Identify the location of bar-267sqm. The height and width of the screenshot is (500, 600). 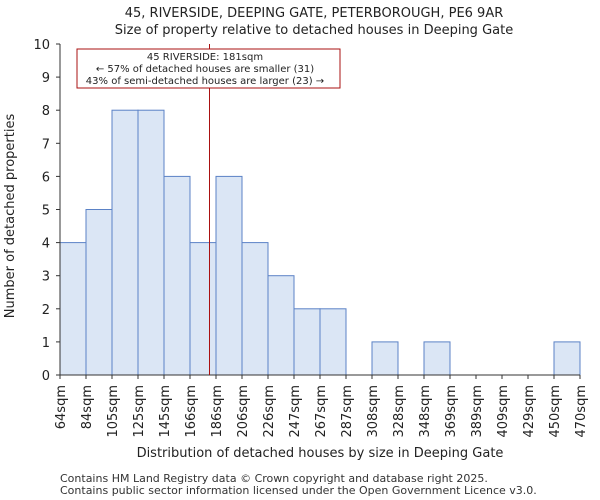
(333, 342).